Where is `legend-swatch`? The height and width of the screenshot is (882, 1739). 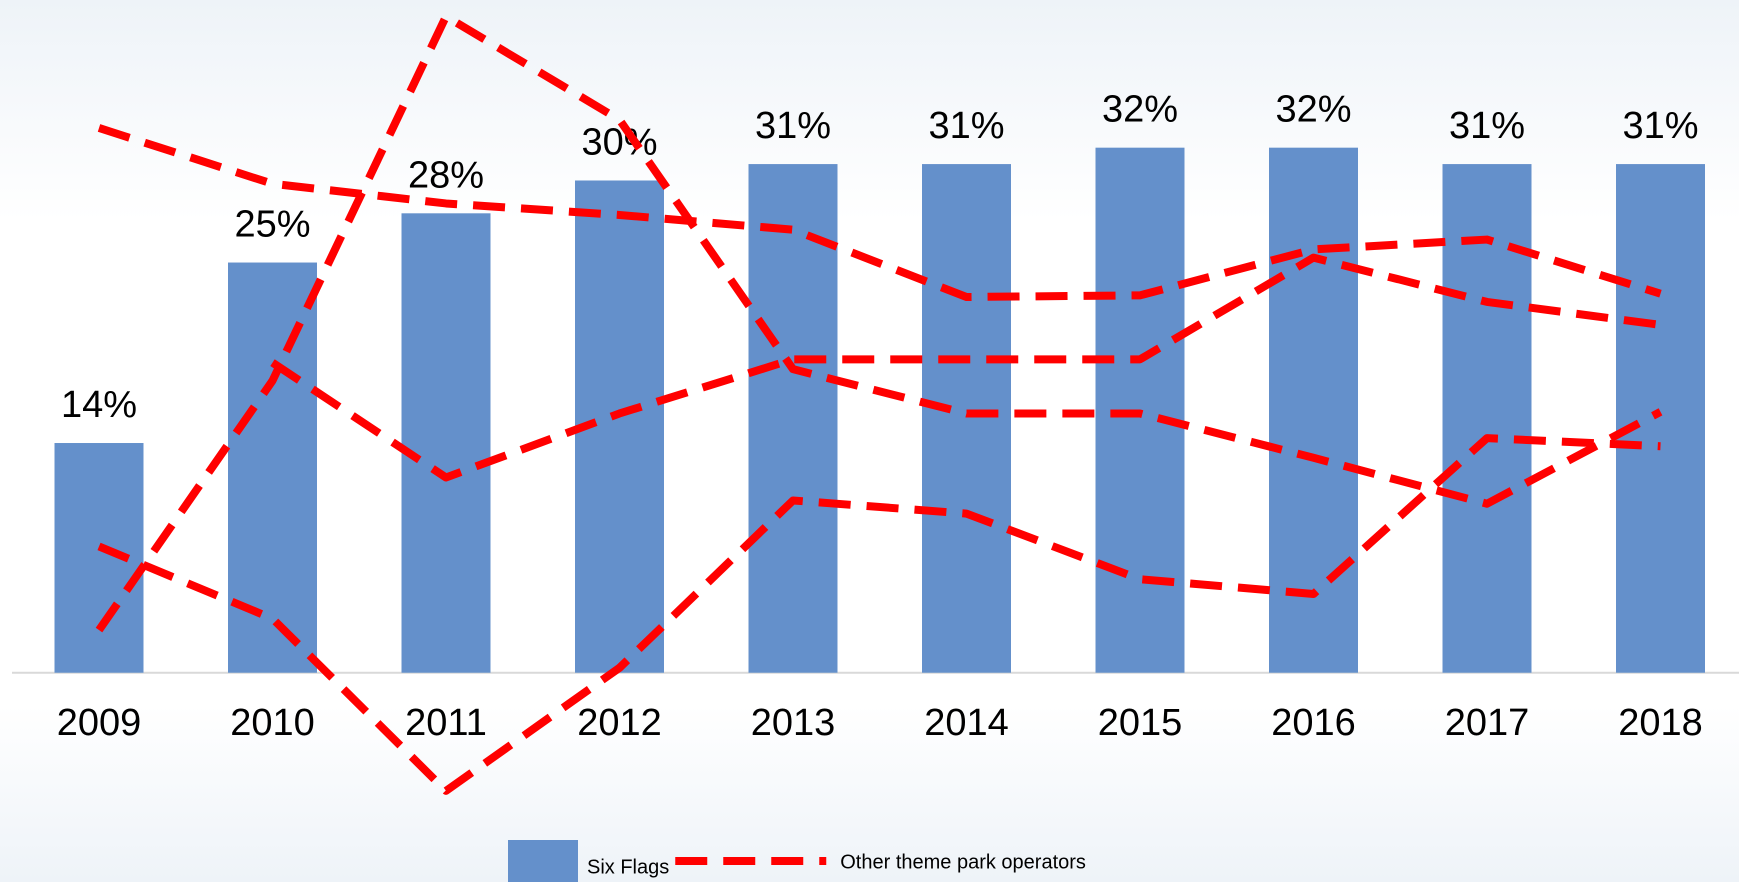 legend-swatch is located at coordinates (543, 861).